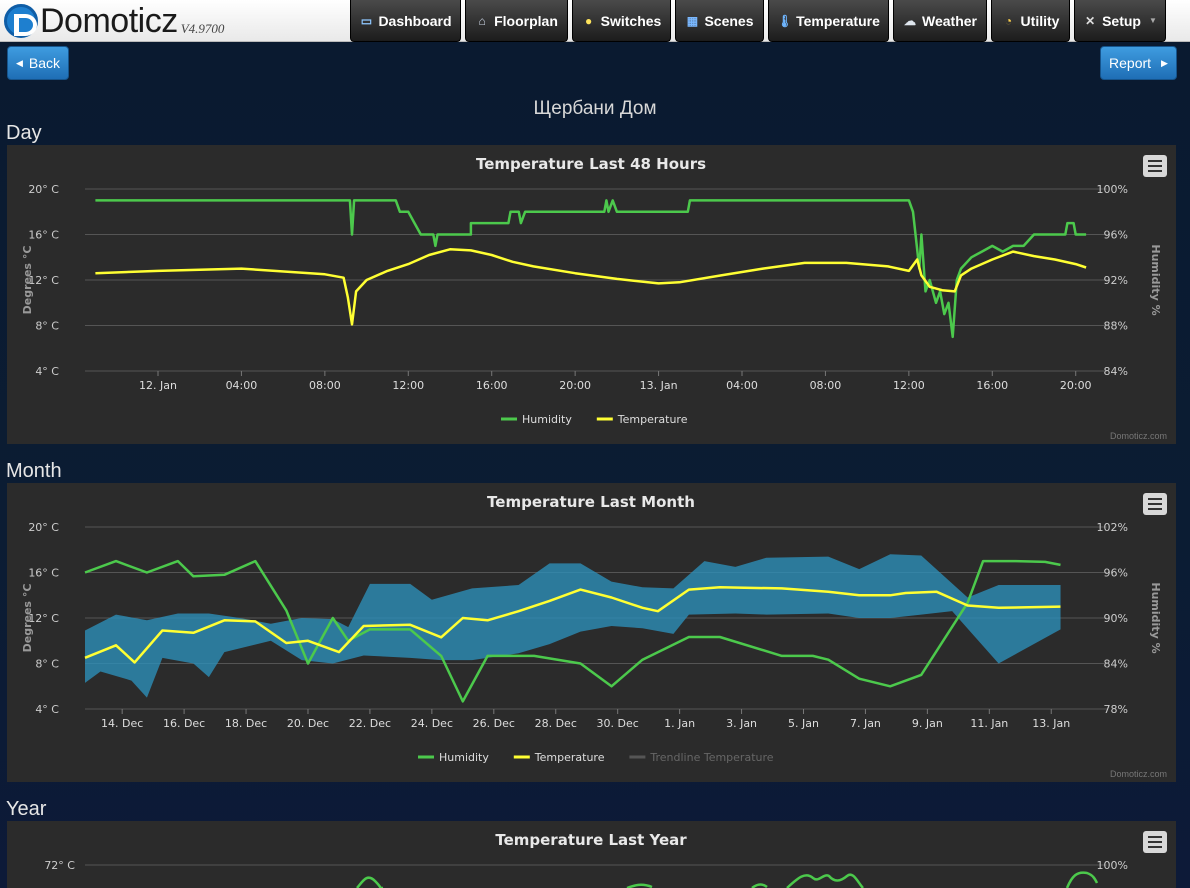 Image resolution: width=1190 pixels, height=888 pixels. Describe the element at coordinates (865, 723) in the screenshot. I see `x-tick-label: 7. Jan` at that location.